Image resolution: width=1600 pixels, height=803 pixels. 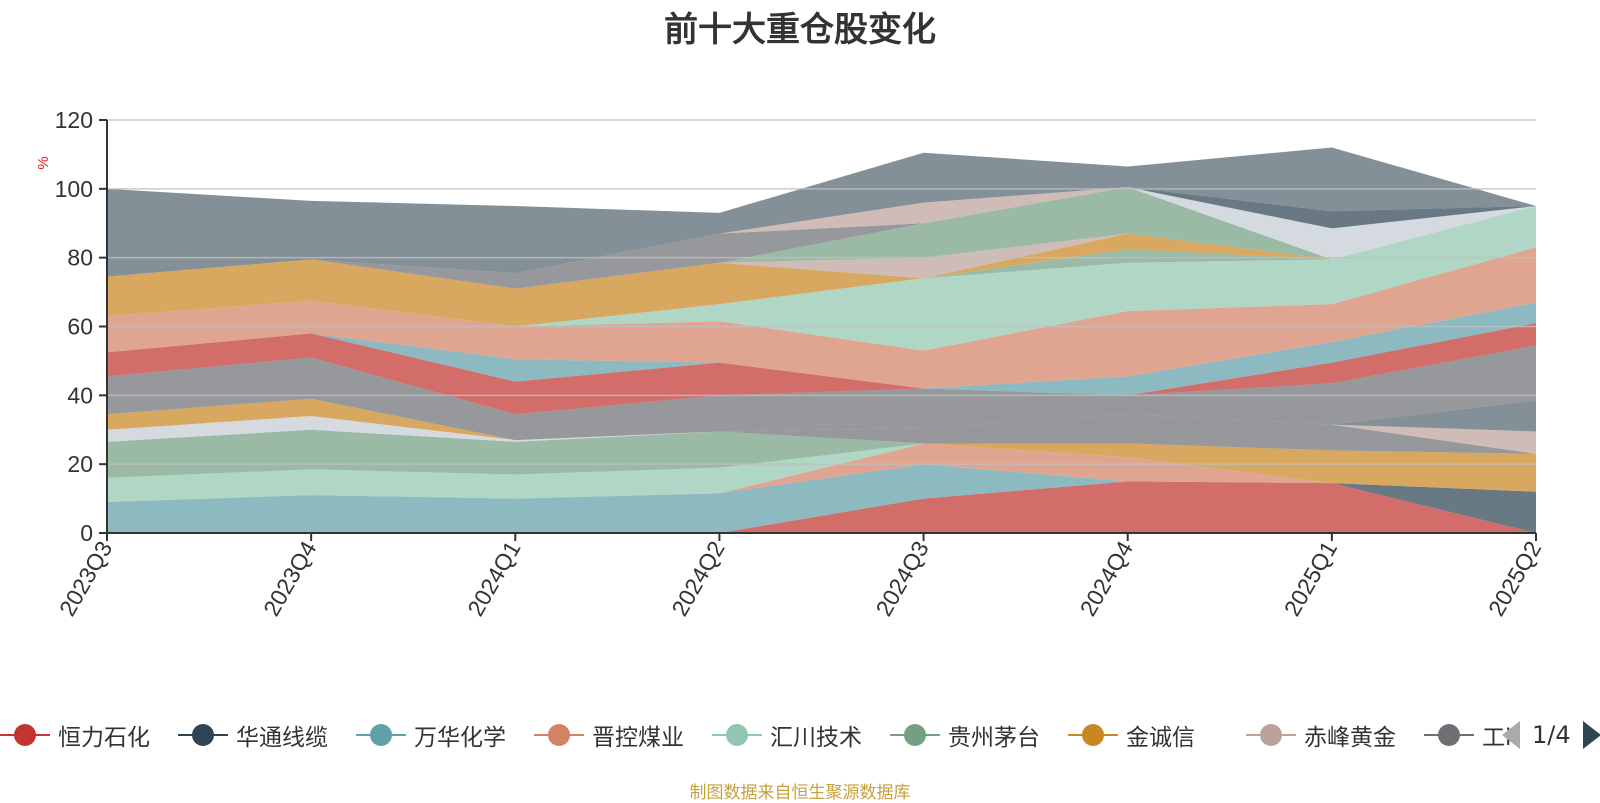 What do you see at coordinates (80, 258) in the screenshot?
I see `y-tick-label: 80` at bounding box center [80, 258].